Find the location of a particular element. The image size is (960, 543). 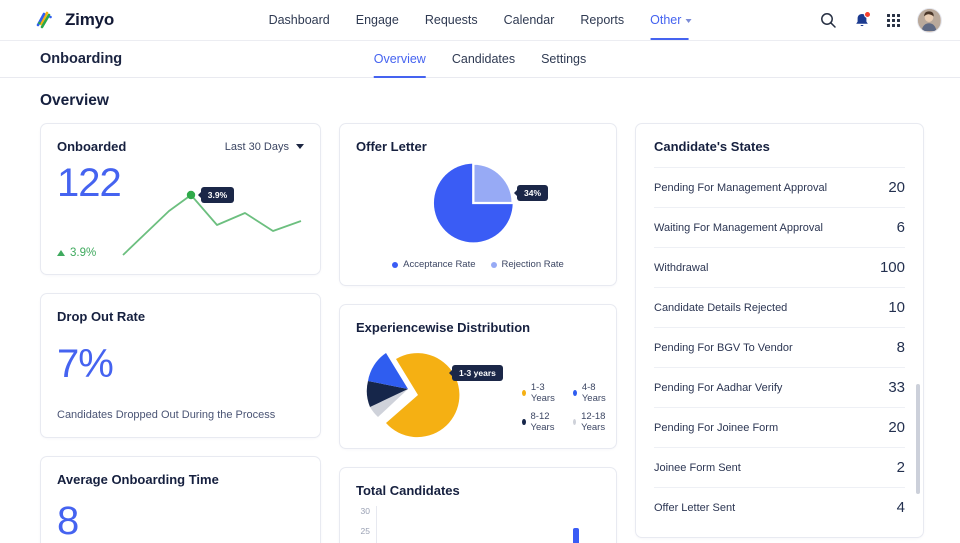

state-value: 8 is located at coordinates (900, 347).